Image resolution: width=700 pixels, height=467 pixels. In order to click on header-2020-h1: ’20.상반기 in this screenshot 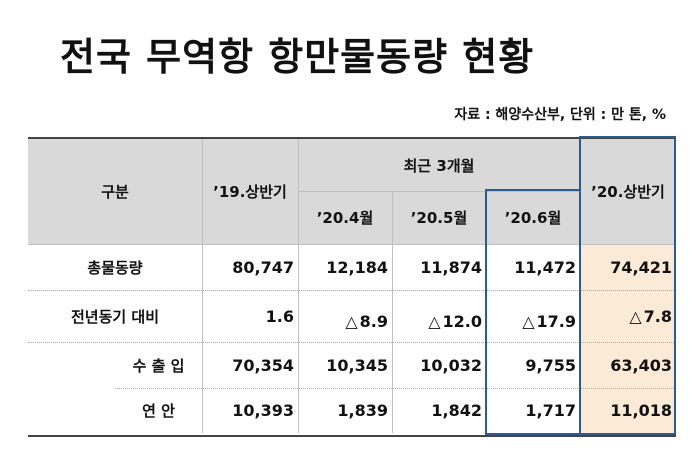, I will do `click(628, 191)`.